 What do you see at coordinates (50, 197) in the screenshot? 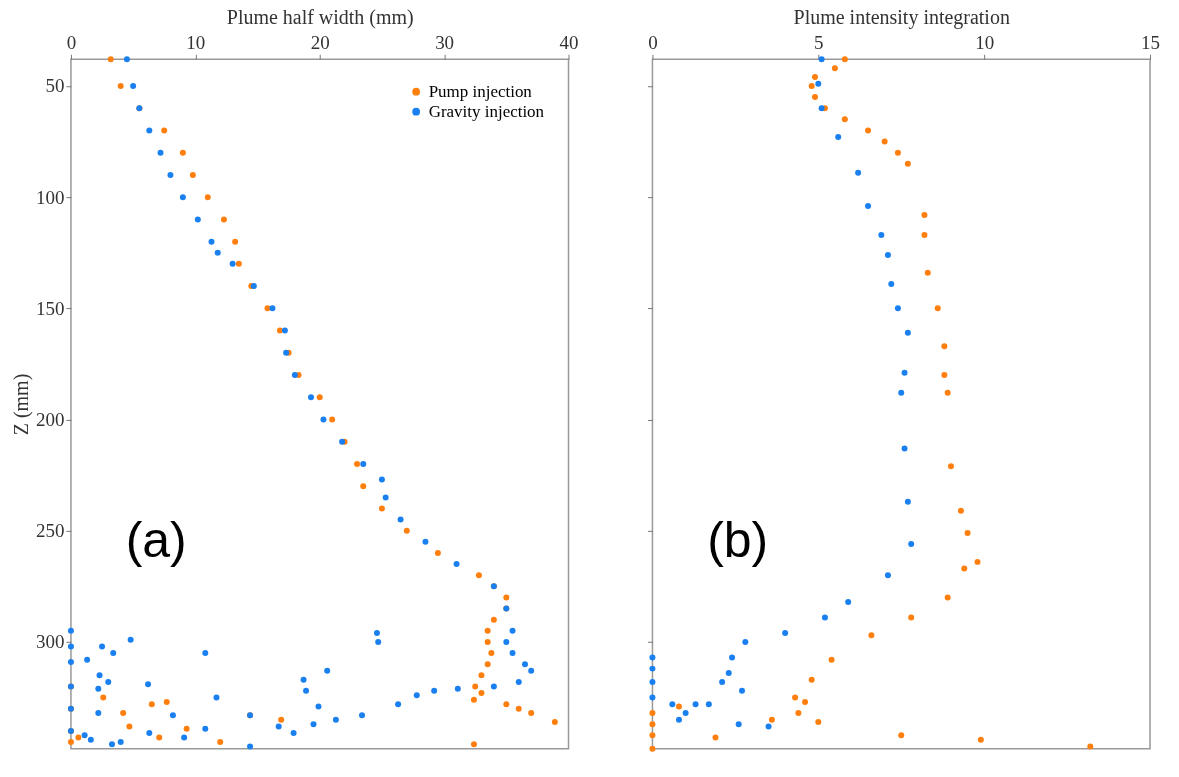
I see `y-tick-label: 100` at bounding box center [50, 197].